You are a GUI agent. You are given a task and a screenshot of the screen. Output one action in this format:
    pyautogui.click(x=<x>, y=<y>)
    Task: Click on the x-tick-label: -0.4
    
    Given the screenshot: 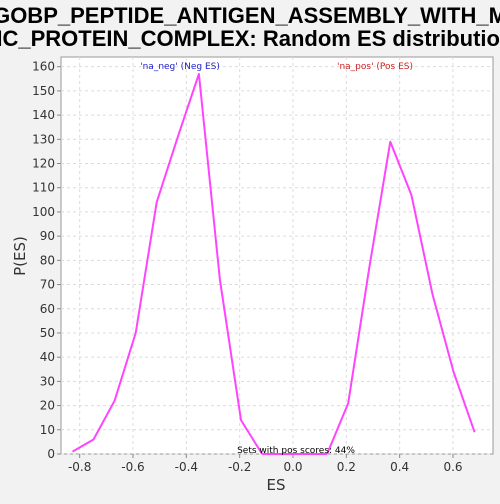 What is the action you would take?
    pyautogui.click(x=186, y=467)
    